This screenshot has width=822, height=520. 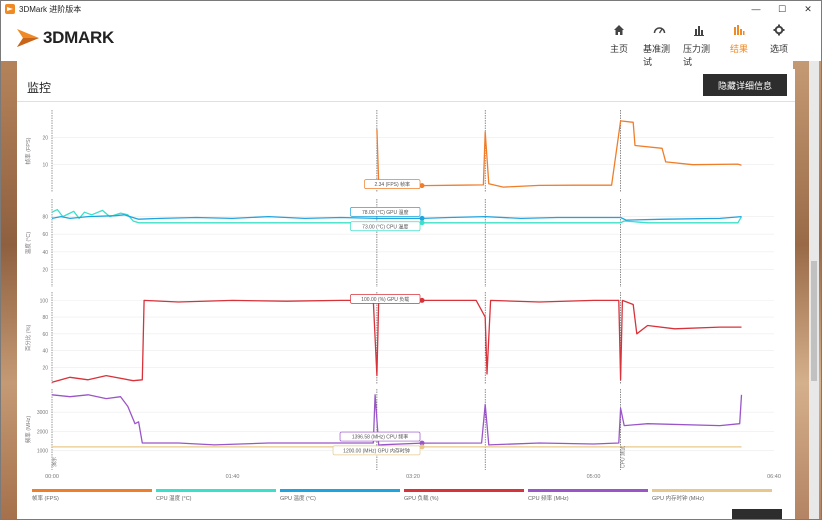 I want to click on nav-options-label: 选项, so click(x=778, y=49).